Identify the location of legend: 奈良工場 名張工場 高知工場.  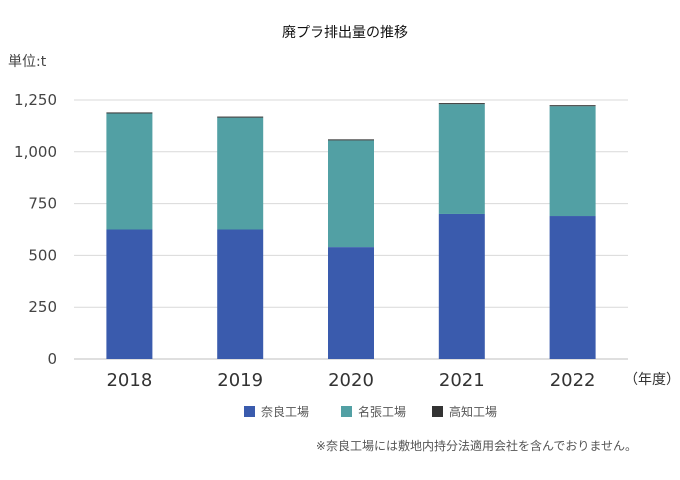
(370, 411).